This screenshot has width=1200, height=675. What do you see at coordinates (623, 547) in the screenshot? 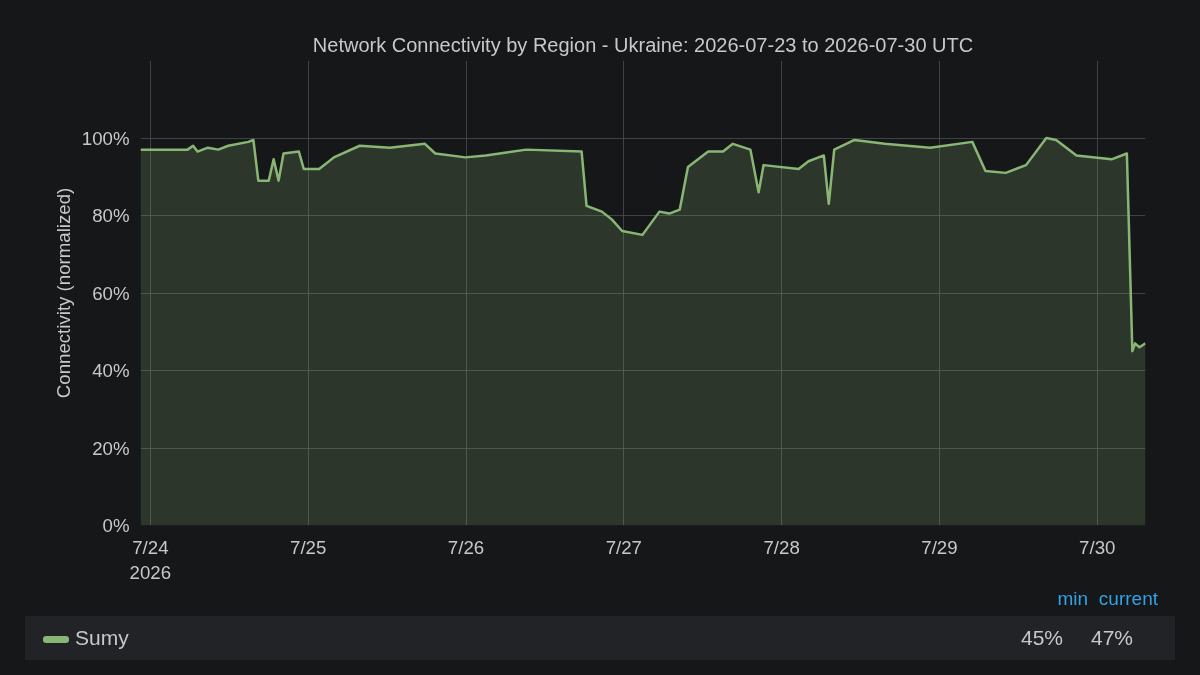
I see `x-tick-label: 7/27` at bounding box center [623, 547].